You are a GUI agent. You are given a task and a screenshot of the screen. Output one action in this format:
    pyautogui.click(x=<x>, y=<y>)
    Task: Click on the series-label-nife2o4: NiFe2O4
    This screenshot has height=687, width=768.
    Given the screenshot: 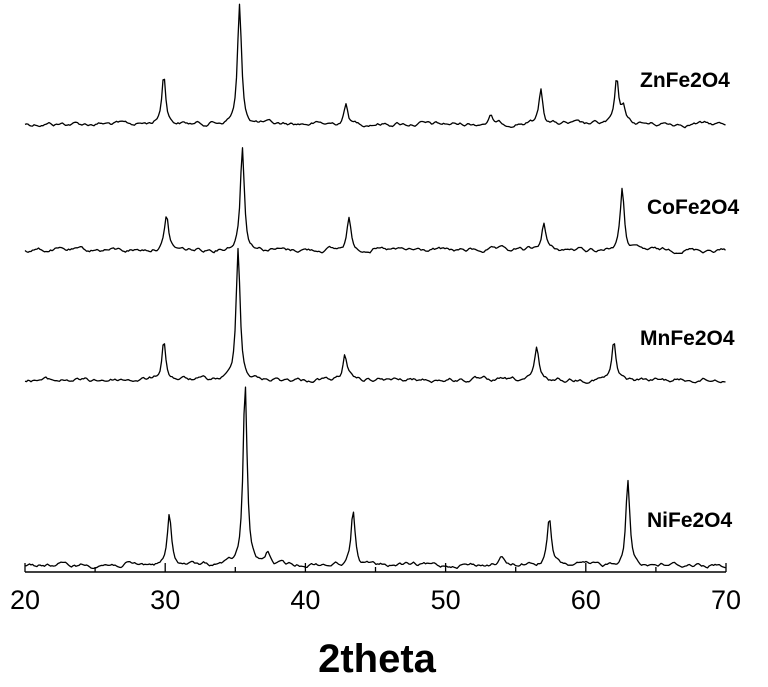 What is the action you would take?
    pyautogui.click(x=690, y=520)
    